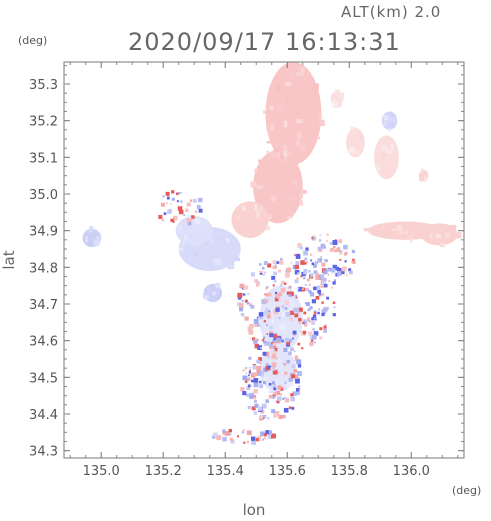  Describe the element at coordinates (391, 12) in the screenshot. I see `altitude-label: ALT(km) 2.0` at that location.